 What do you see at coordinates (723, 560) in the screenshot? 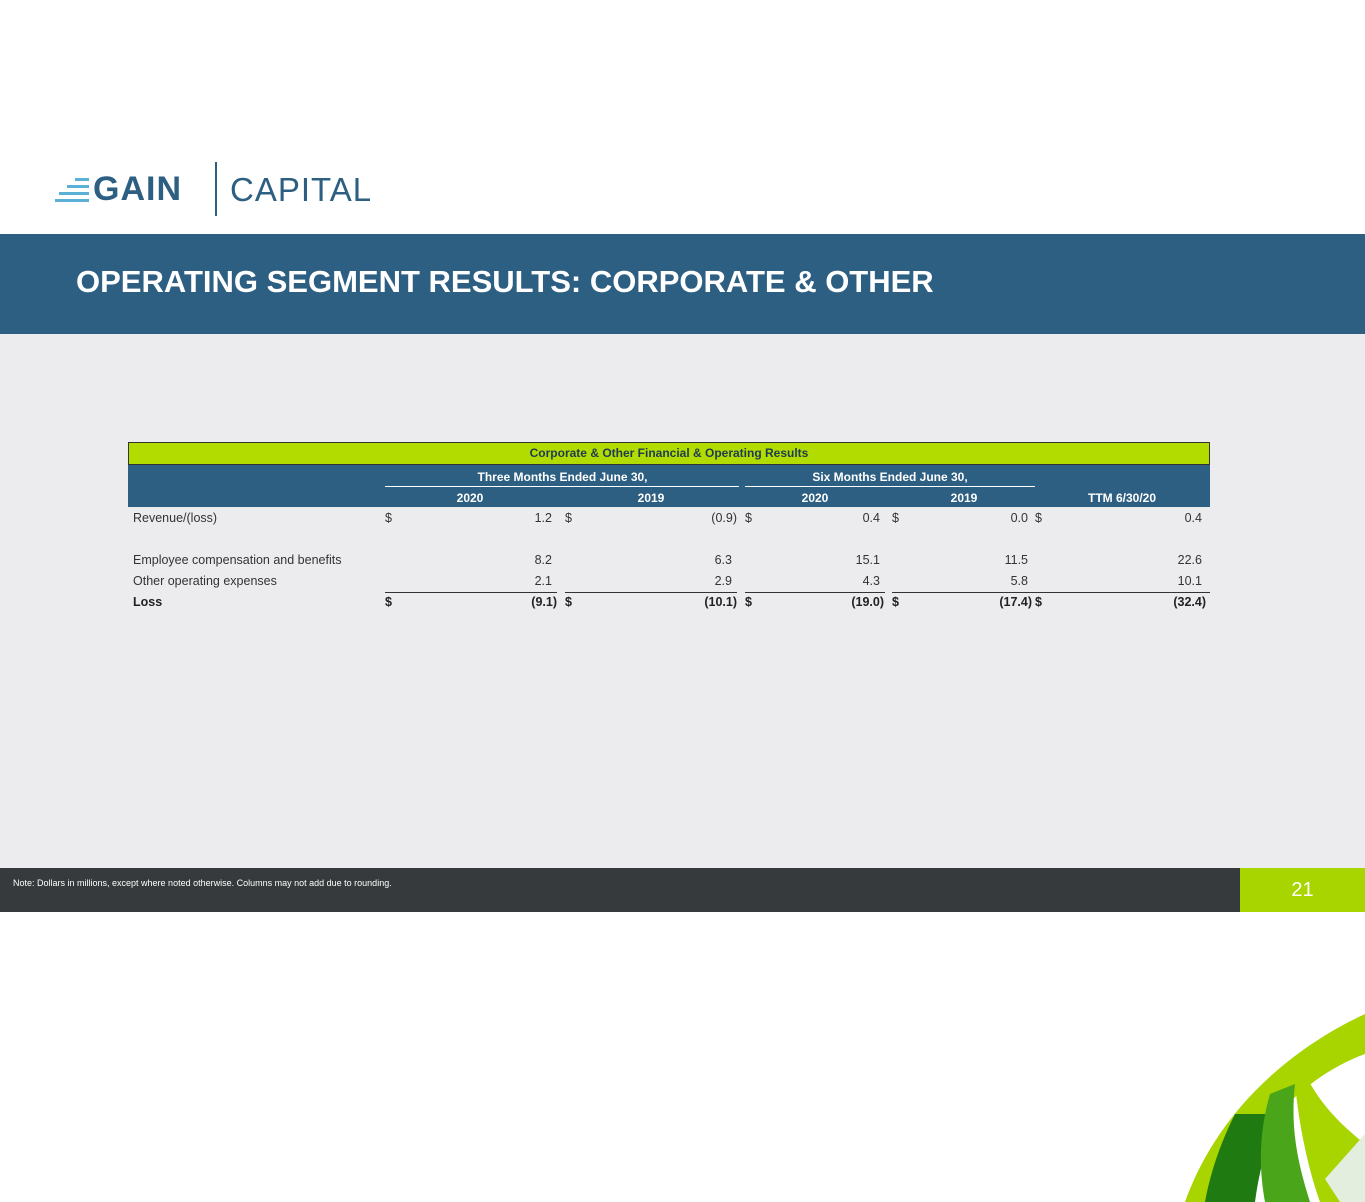
I see `cell-value: 6.3` at bounding box center [723, 560].